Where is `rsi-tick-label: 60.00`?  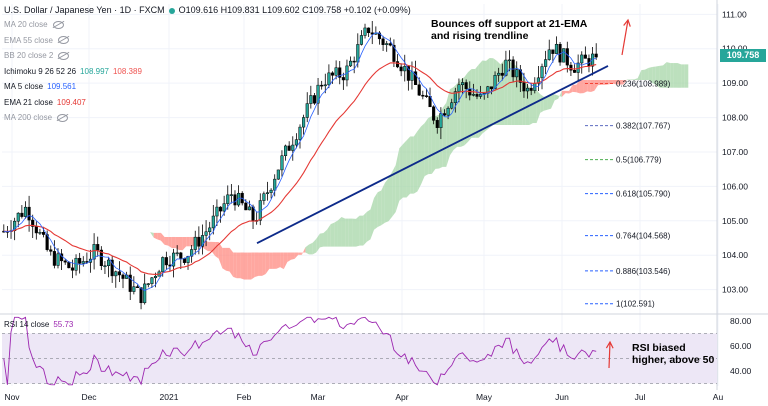
rsi-tick-label: 60.00 is located at coordinates (741, 346).